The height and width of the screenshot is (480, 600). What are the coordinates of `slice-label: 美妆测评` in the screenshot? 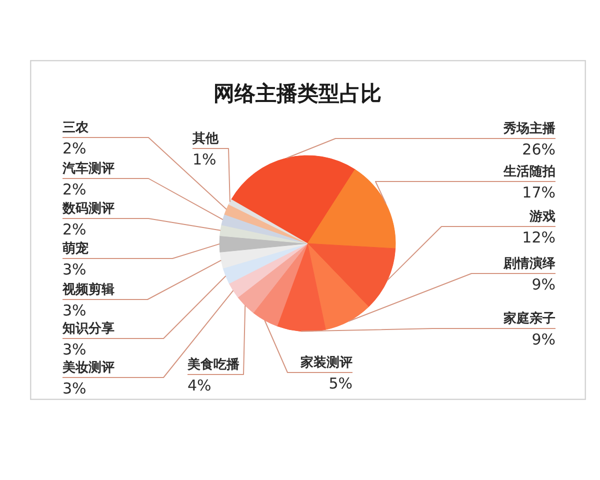 It's located at (88, 368).